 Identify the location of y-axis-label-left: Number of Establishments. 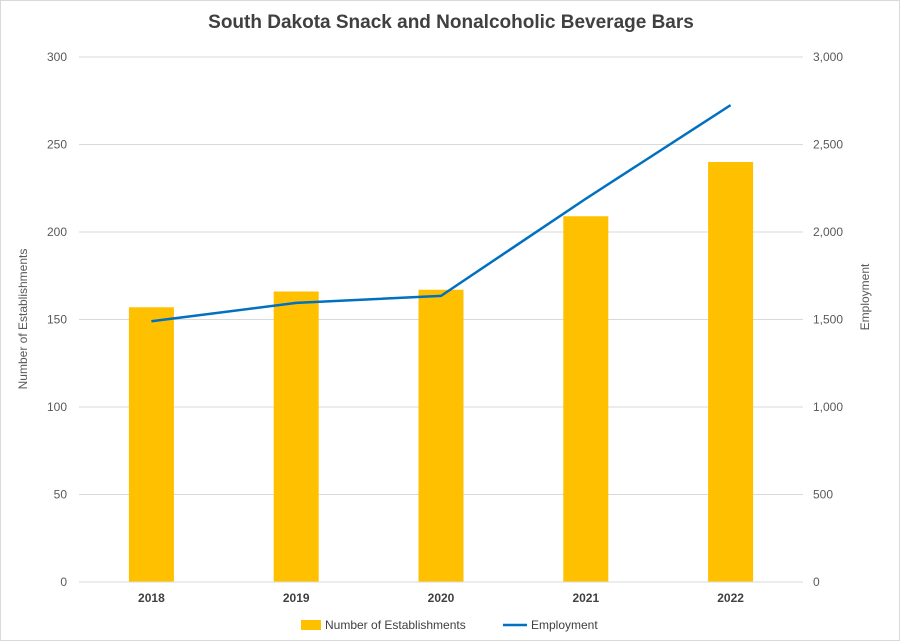
(23, 319).